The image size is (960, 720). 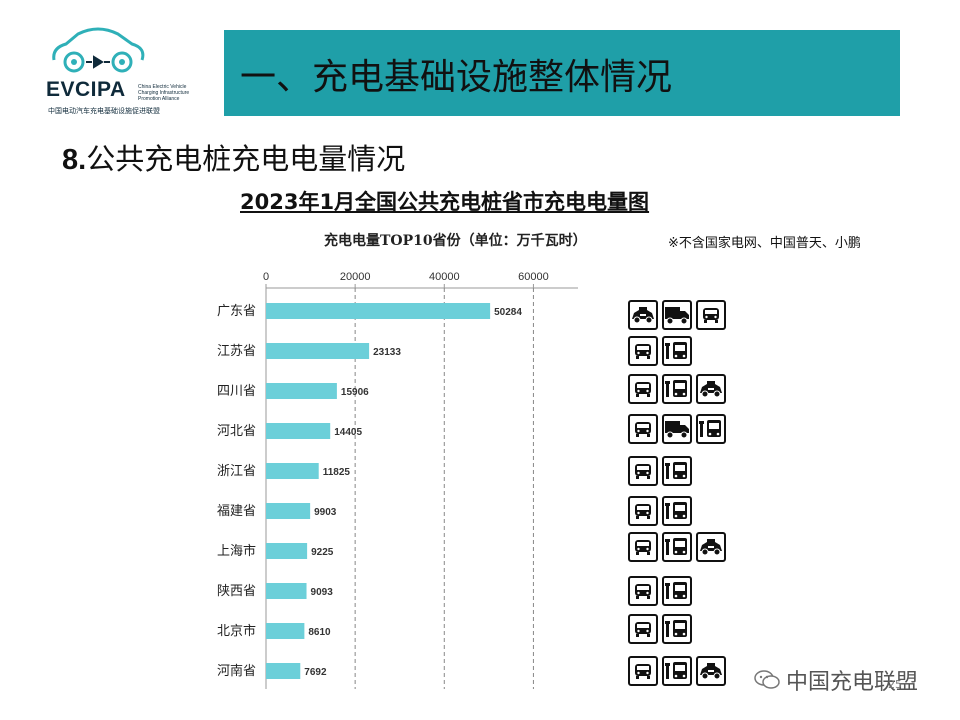 What do you see at coordinates (895, 684) in the screenshot?
I see `page-number: 25` at bounding box center [895, 684].